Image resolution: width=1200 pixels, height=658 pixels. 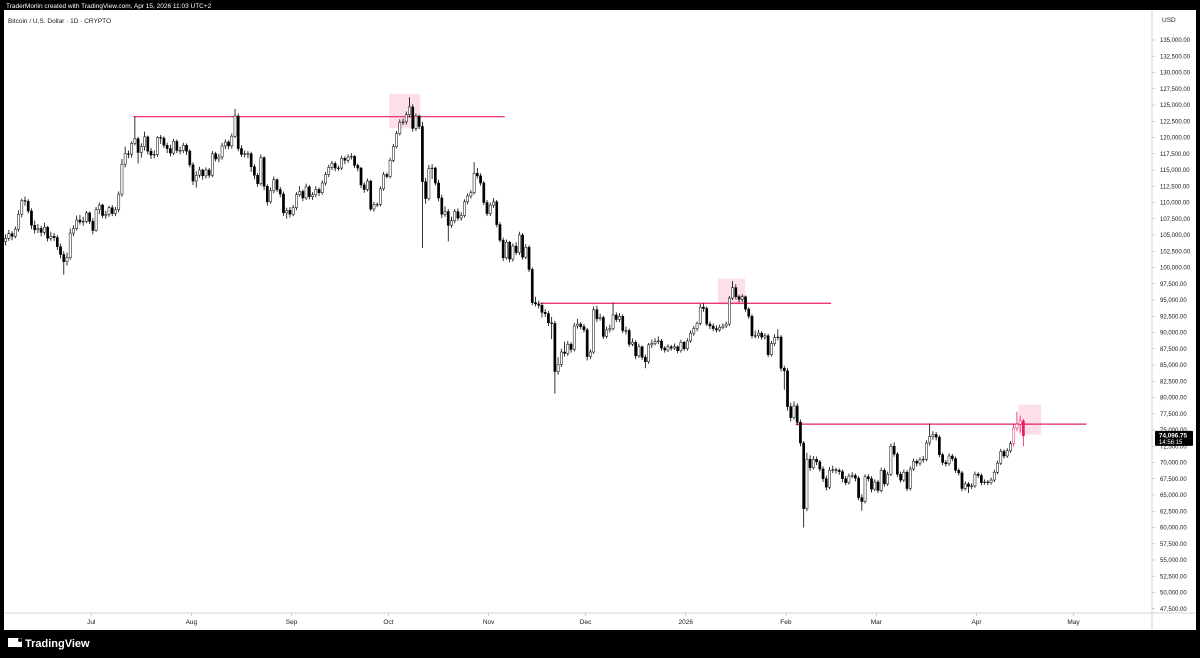 I want to click on y-tick-label: 82,500.00, so click(x=1173, y=382).